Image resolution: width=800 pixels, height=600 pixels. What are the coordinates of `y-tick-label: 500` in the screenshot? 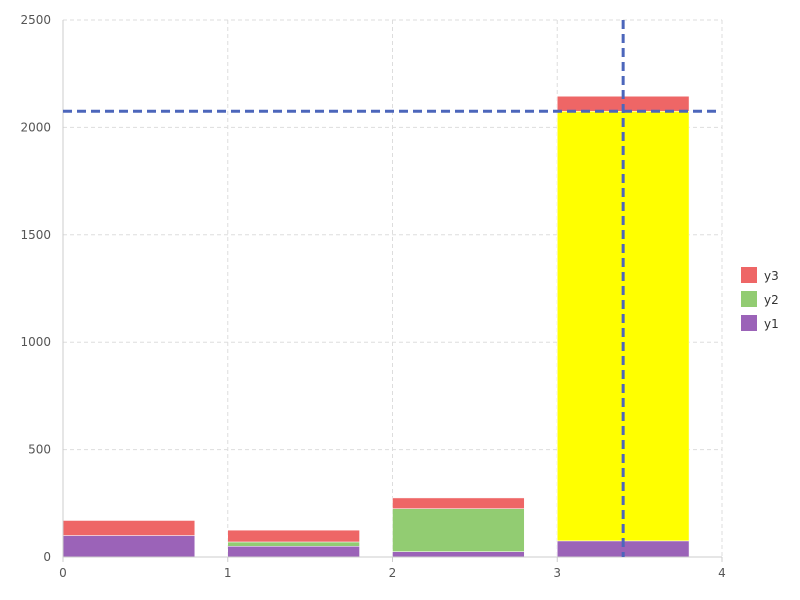 It's located at (39, 450).